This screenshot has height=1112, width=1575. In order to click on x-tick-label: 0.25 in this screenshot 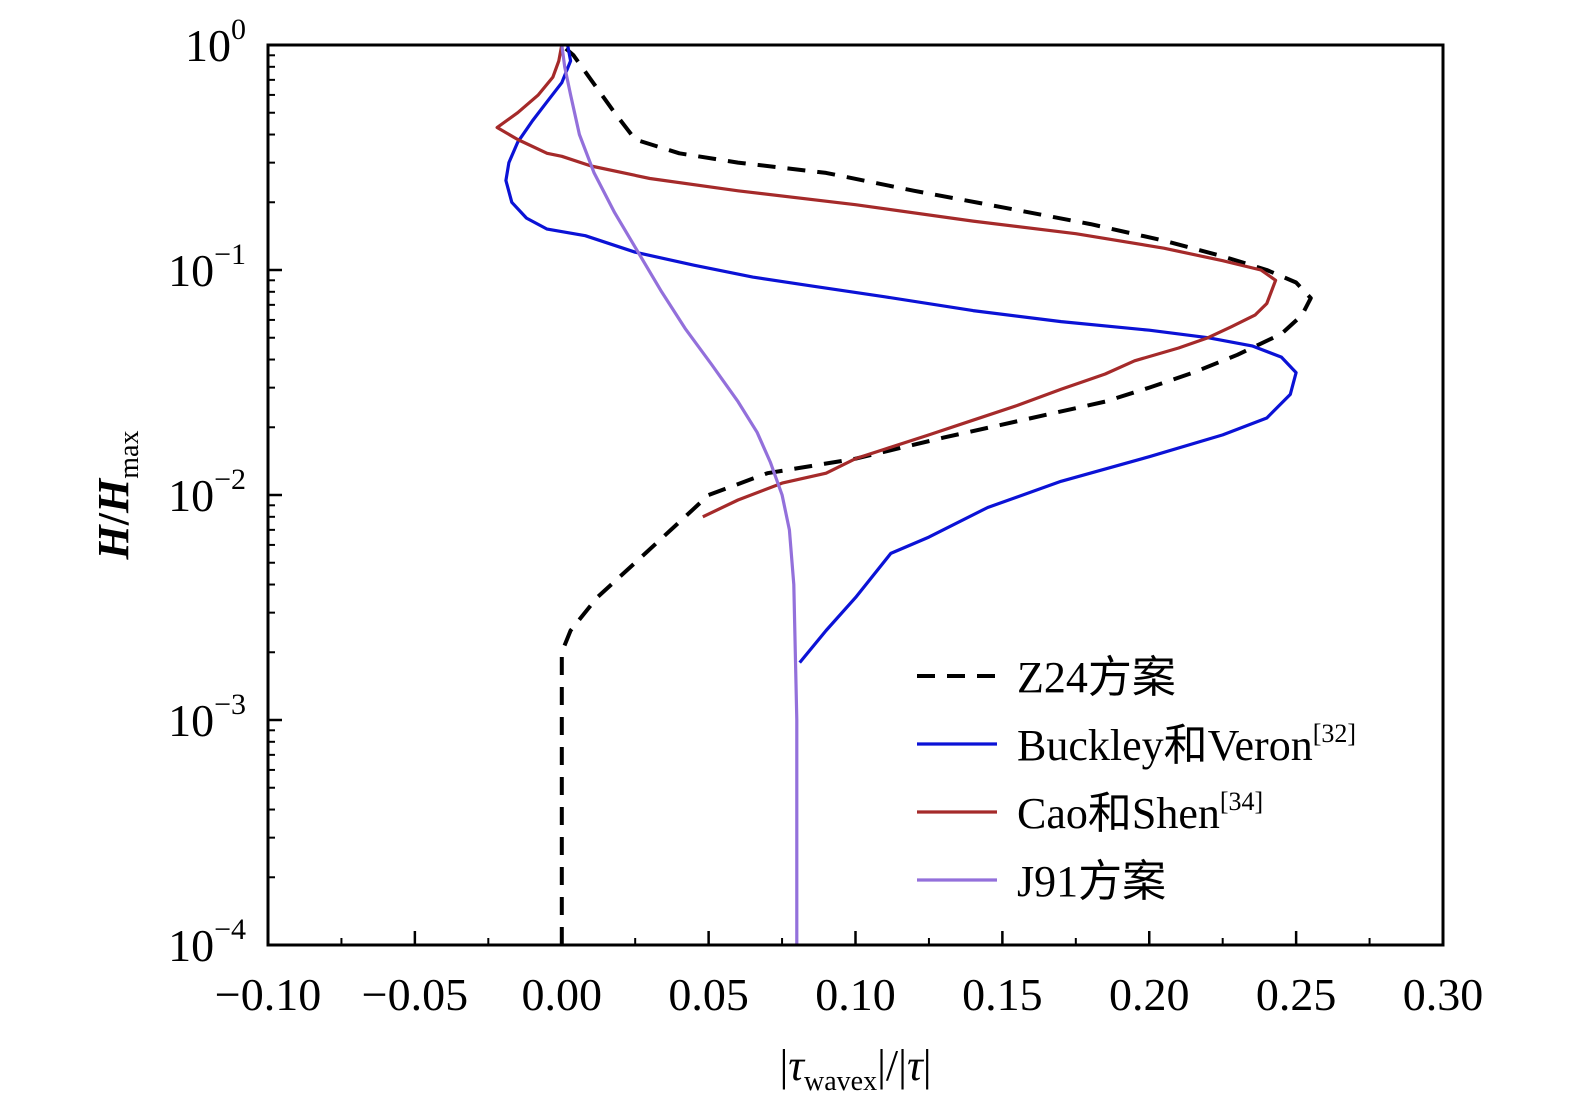, I will do `click(1296, 994)`.